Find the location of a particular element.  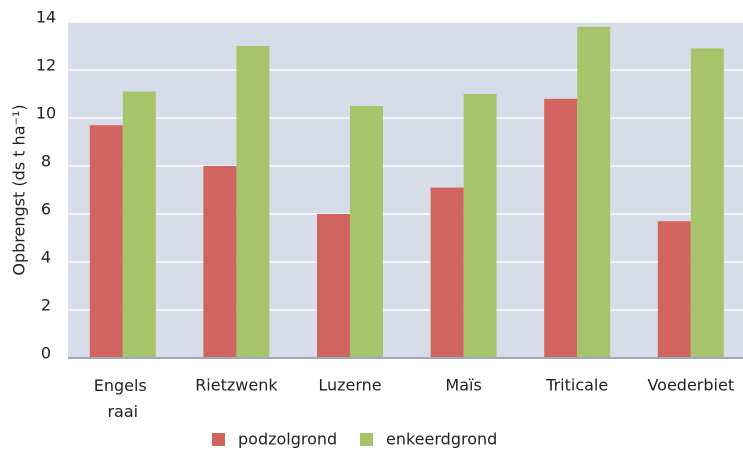

y-tick-label: 6 is located at coordinates (46, 209).